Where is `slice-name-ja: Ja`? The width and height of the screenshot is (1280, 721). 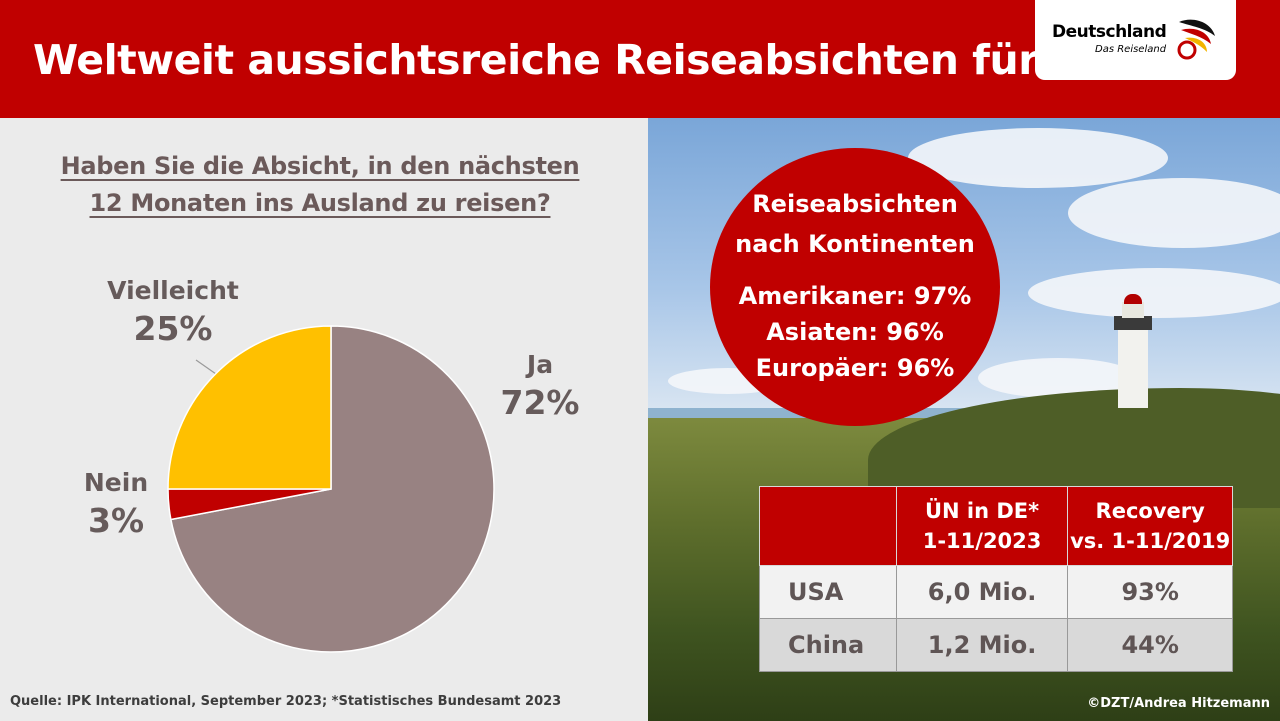 slice-name-ja: Ja is located at coordinates (540, 364).